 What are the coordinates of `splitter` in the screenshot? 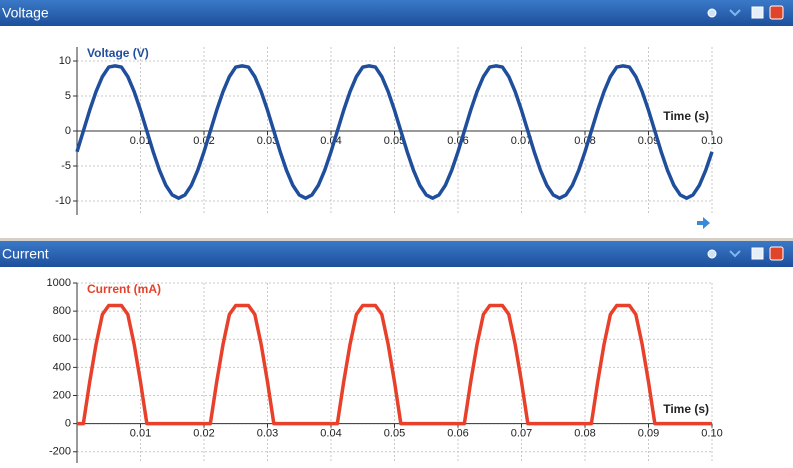 It's located at (396, 239).